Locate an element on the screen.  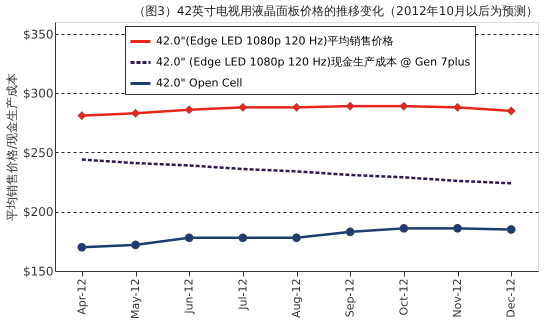
x-tick-label: Jul-12 is located at coordinates (243, 294).